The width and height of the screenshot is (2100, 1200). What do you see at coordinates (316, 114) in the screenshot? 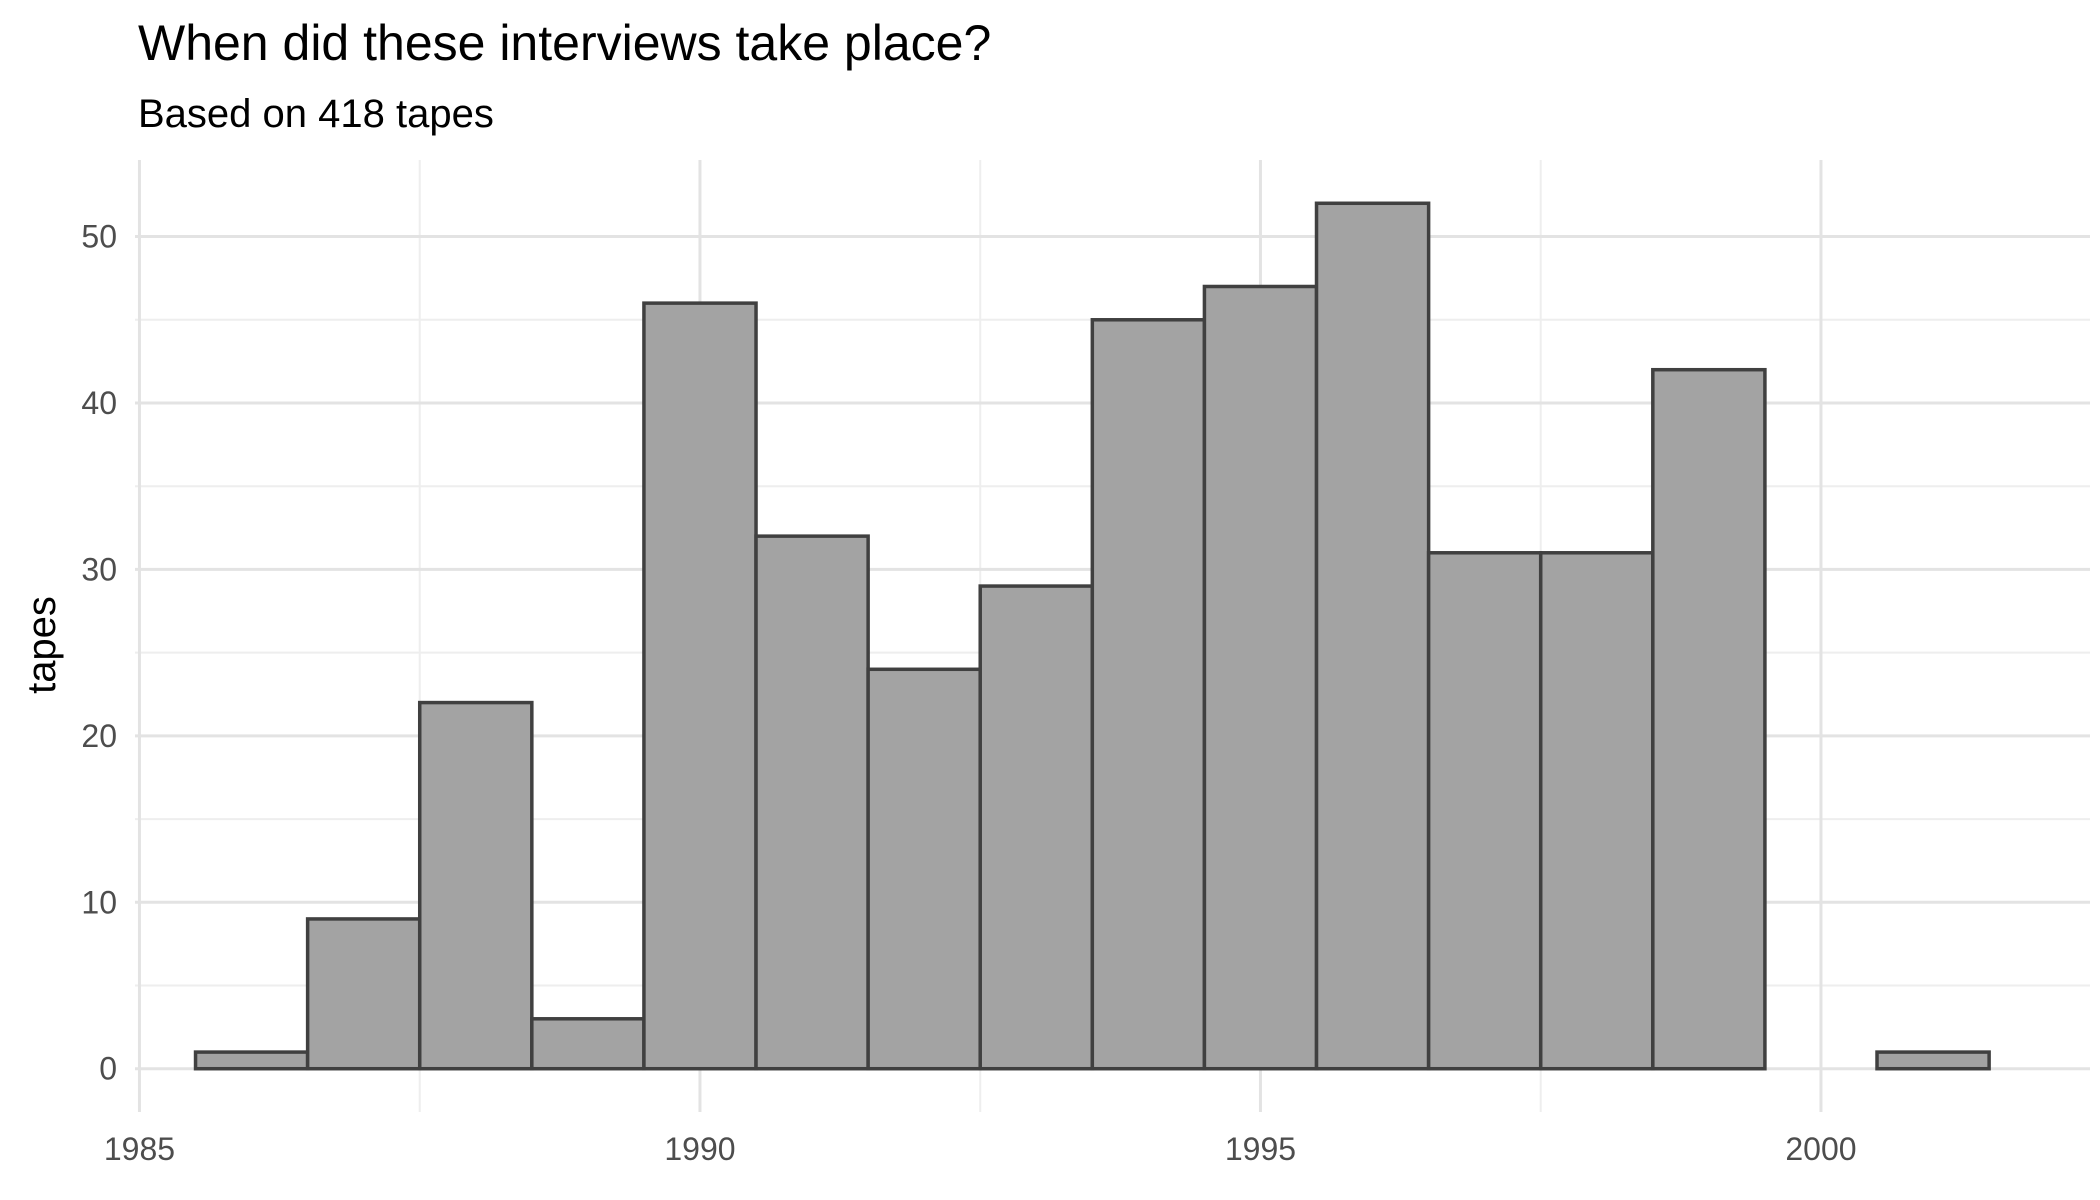
I see `chart-subtitle: Based on 418 tapes` at bounding box center [316, 114].